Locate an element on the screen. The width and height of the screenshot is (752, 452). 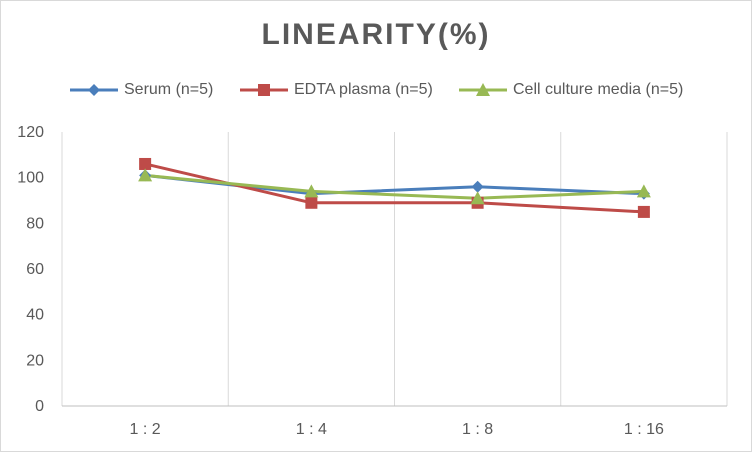
legend-item-serum: Serum (n=5) is located at coordinates (141, 90).